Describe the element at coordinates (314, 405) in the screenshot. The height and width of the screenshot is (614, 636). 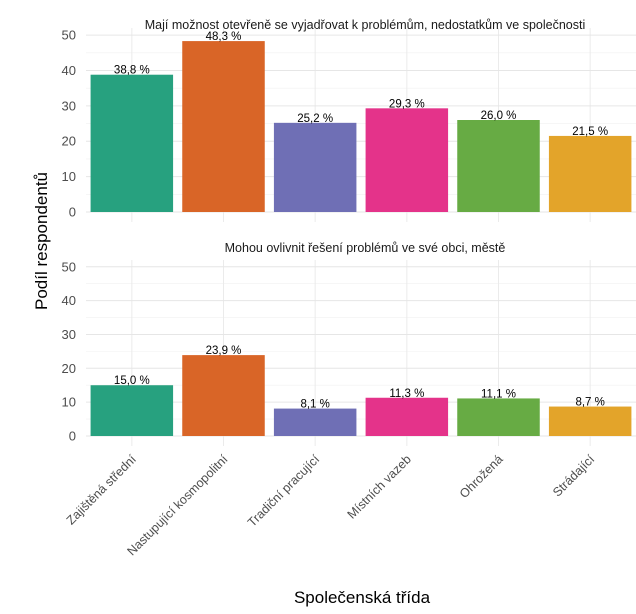
I see `data-label: 8,1 %` at that location.